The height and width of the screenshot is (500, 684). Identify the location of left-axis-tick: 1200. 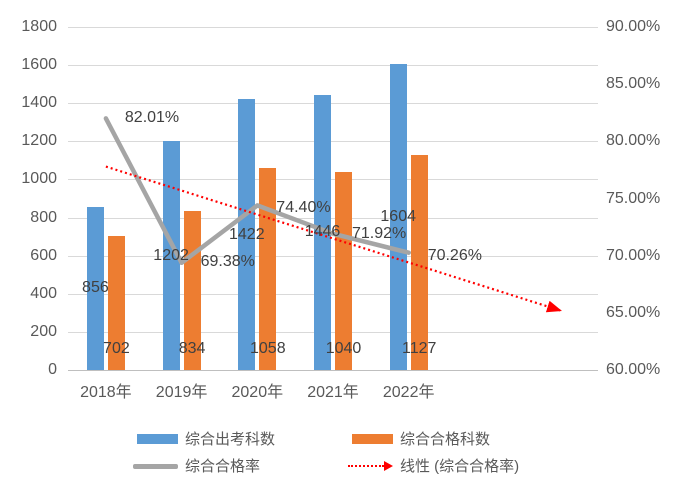
(39, 141).